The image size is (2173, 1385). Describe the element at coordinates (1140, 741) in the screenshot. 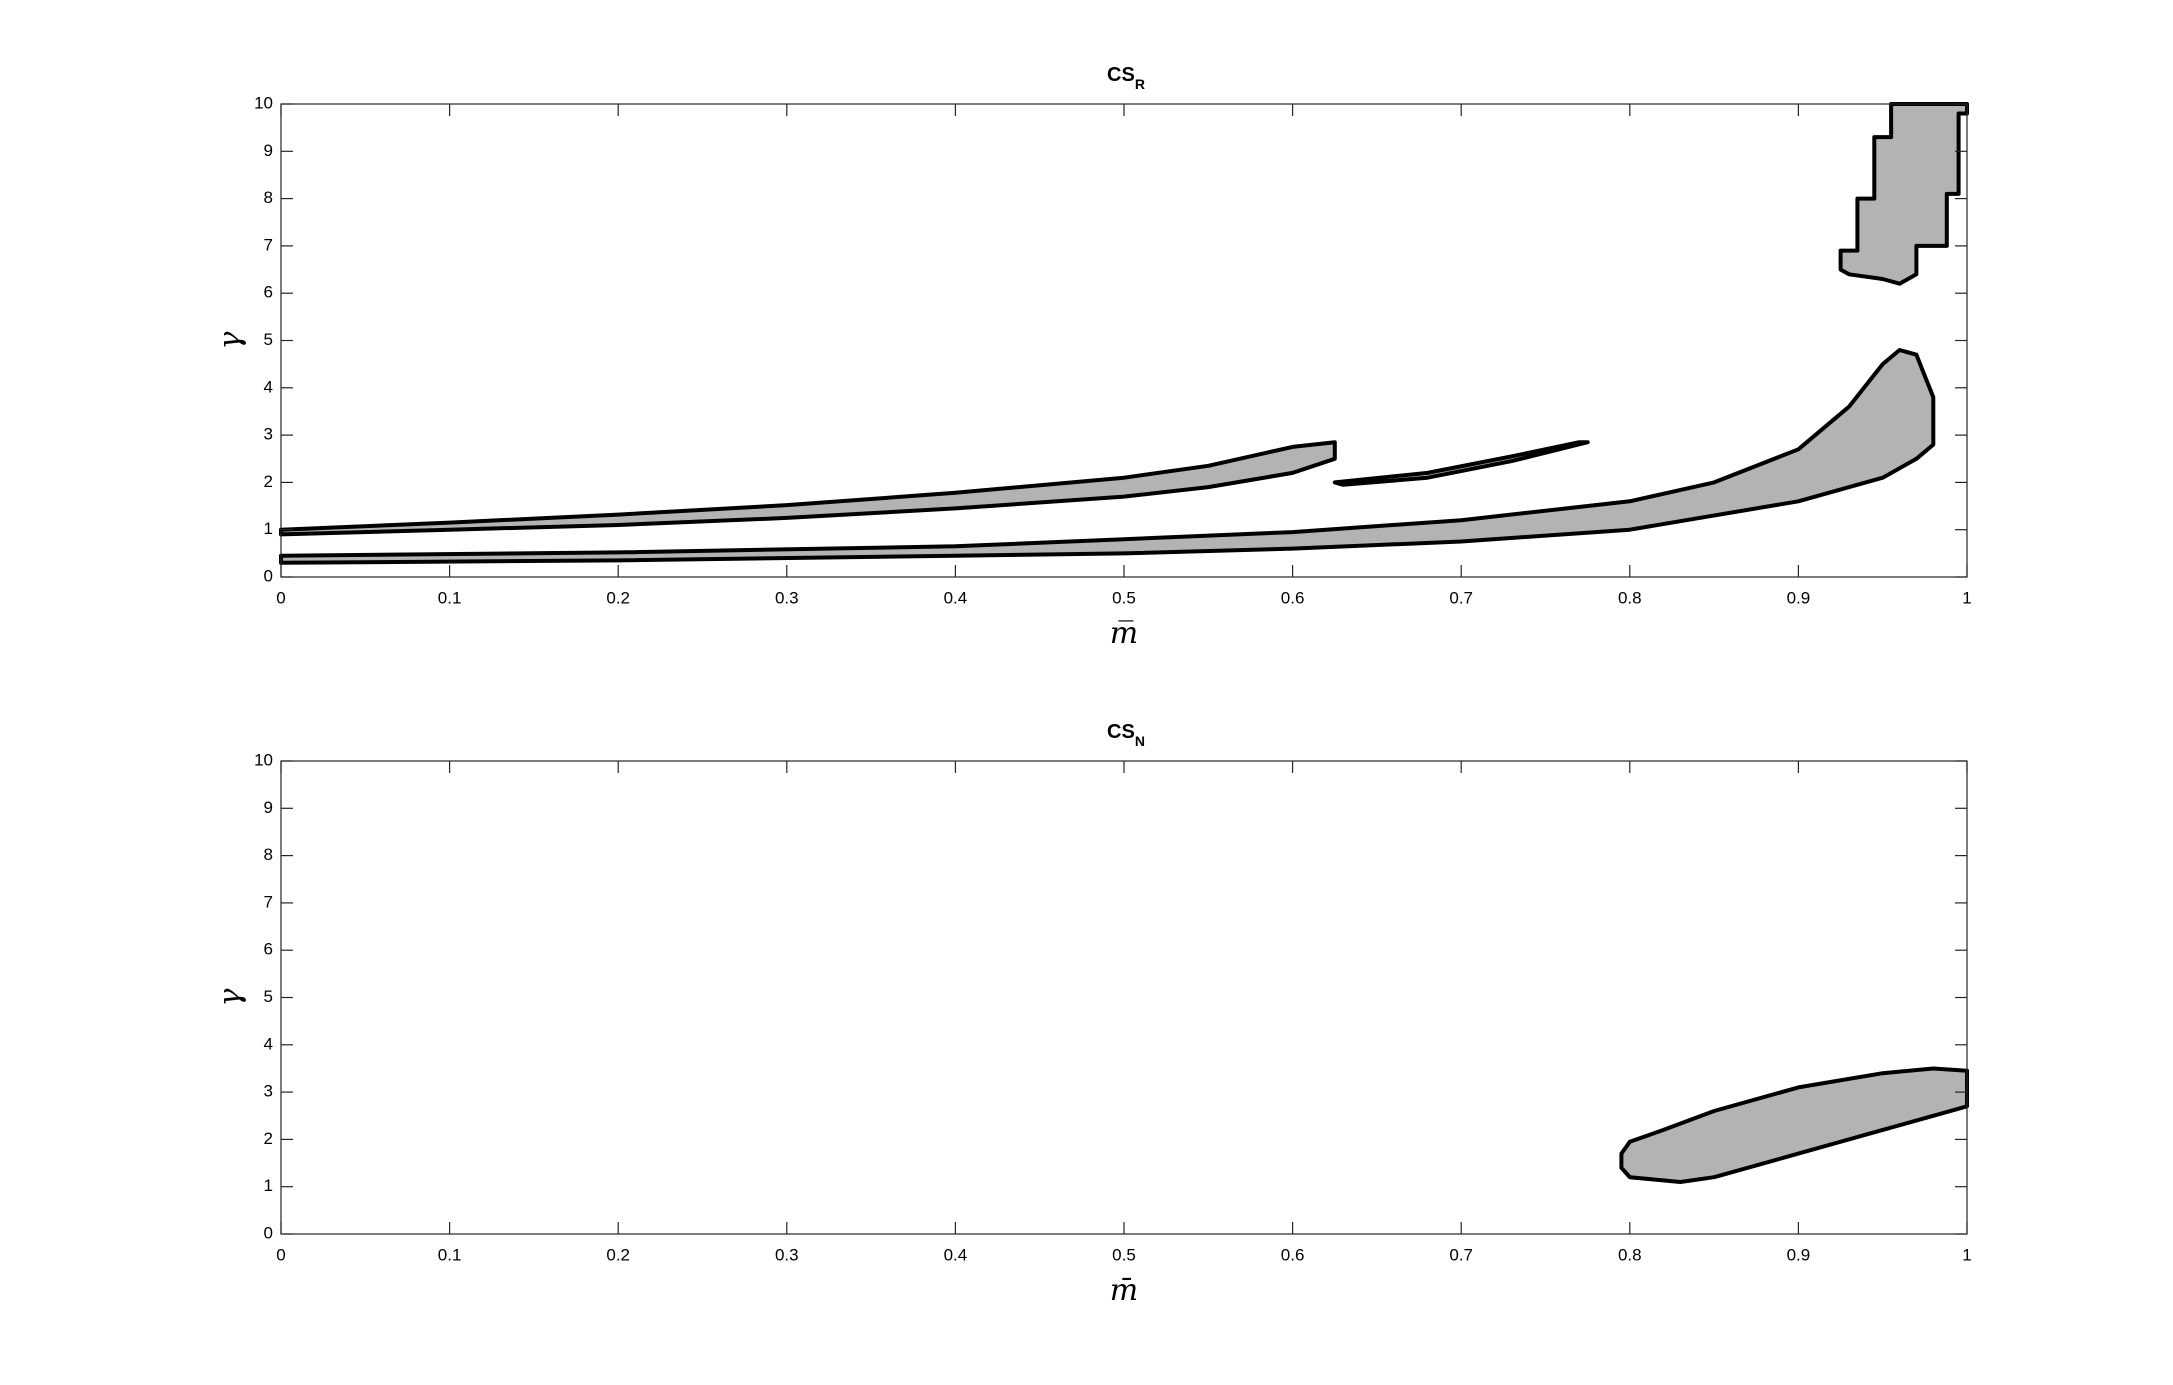

I see `title-subscript: N` at that location.